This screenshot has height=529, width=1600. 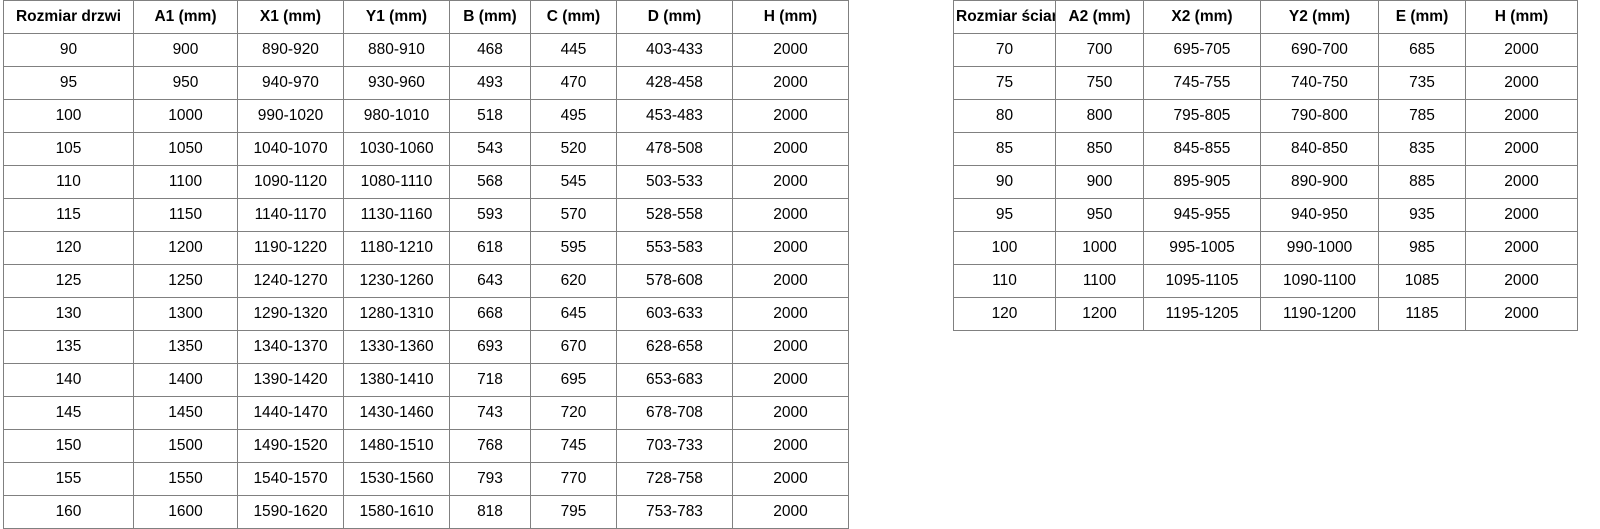 What do you see at coordinates (396, 380) in the screenshot?
I see `table-cell: 1380-1410` at bounding box center [396, 380].